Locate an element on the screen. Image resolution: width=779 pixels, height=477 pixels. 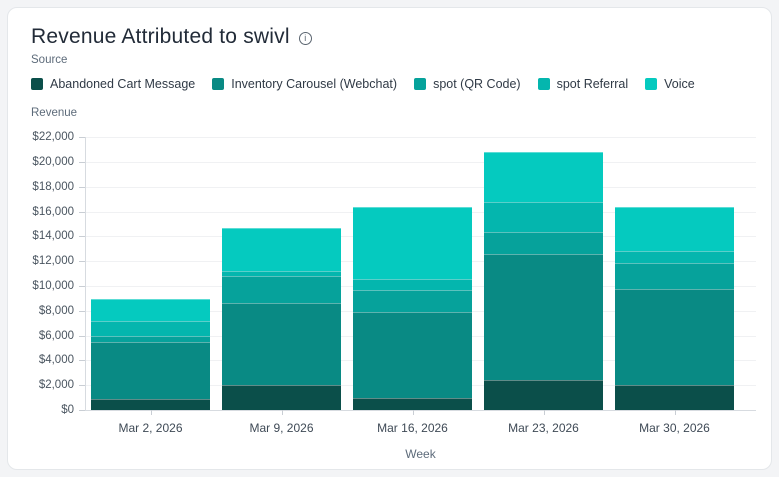
y-axis-tick-label: $12,000 is located at coordinates (53, 261).